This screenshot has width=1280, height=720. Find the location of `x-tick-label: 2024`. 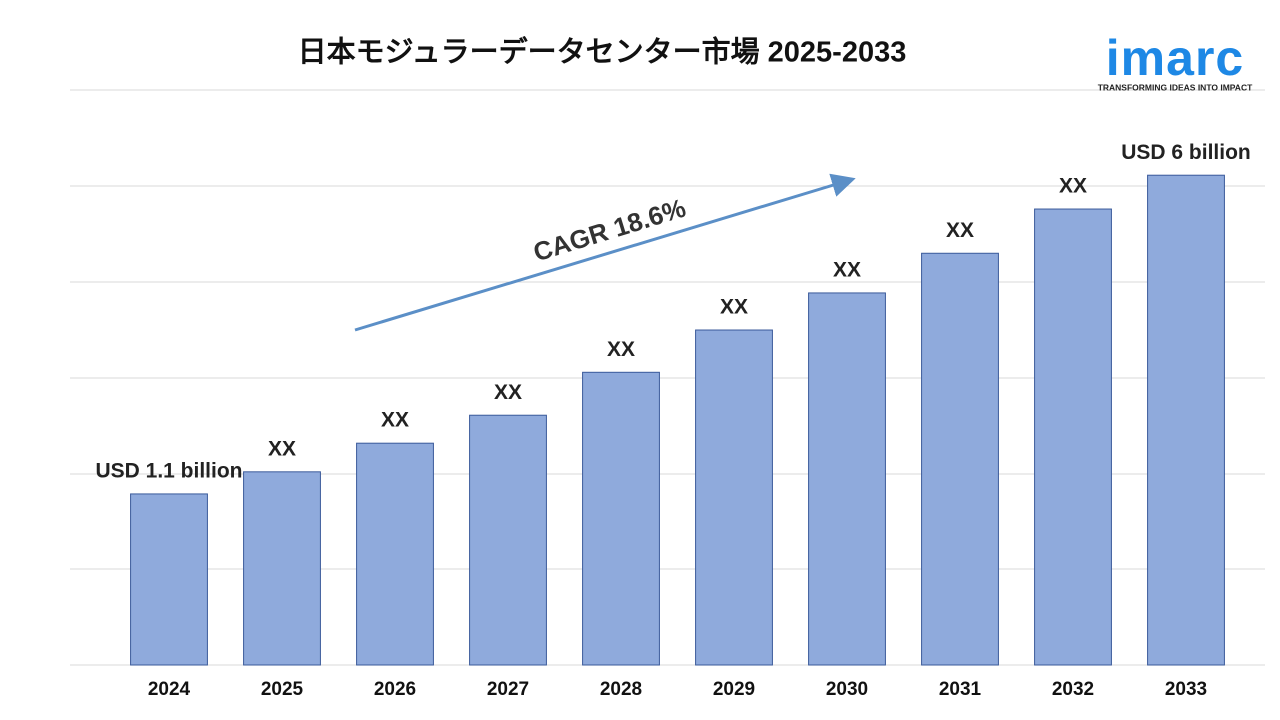

x-tick-label: 2024 is located at coordinates (169, 689).